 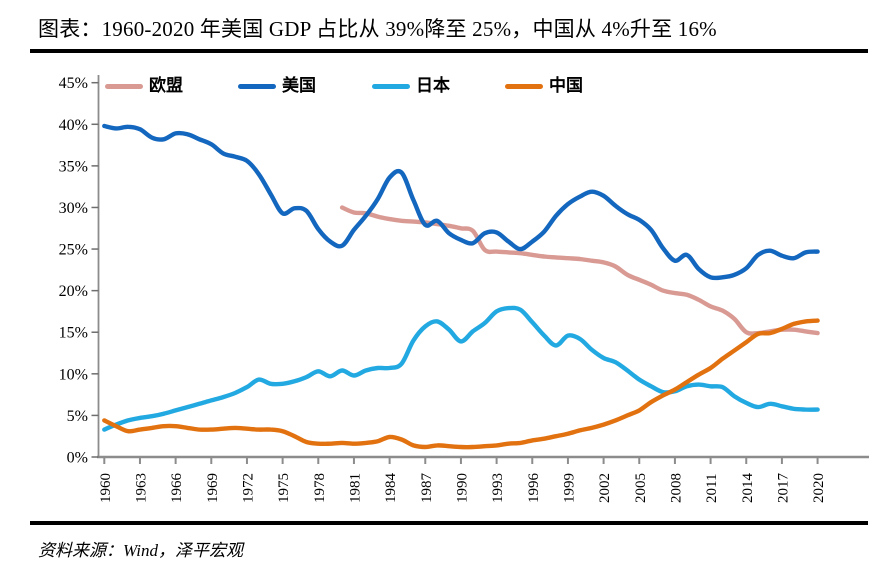 What do you see at coordinates (177, 488) in the screenshot?
I see `x-tick-label: 1966` at bounding box center [177, 488].